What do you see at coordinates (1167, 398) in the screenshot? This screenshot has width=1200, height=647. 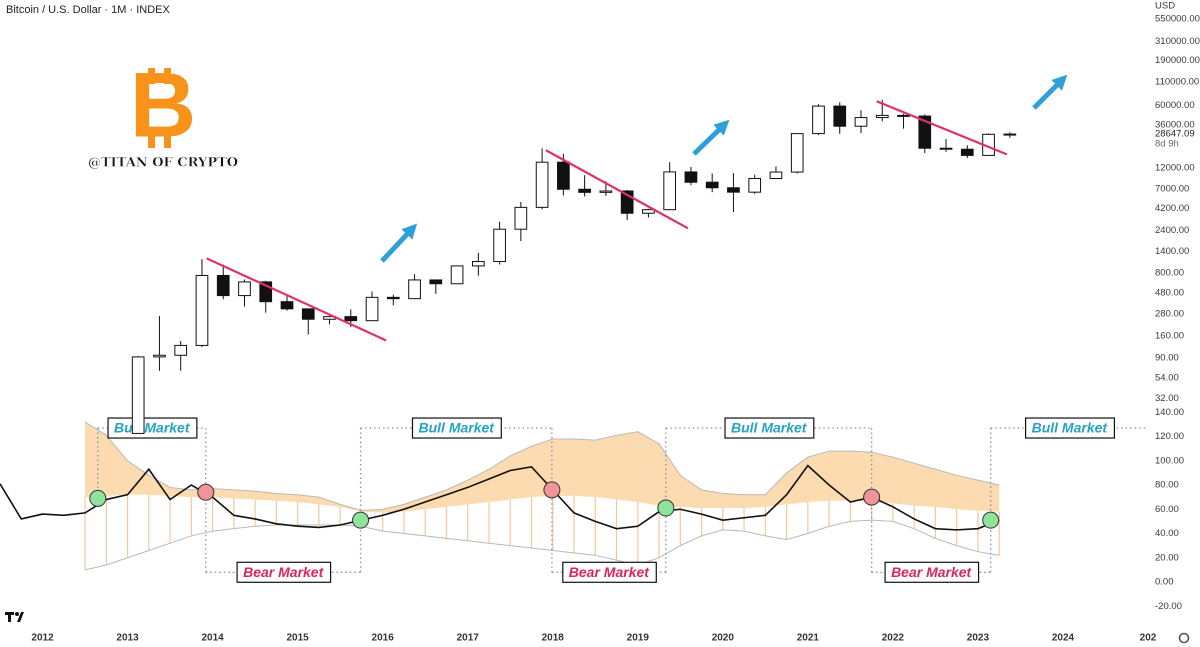 I see `y-tick-label: 32.00` at bounding box center [1167, 398].